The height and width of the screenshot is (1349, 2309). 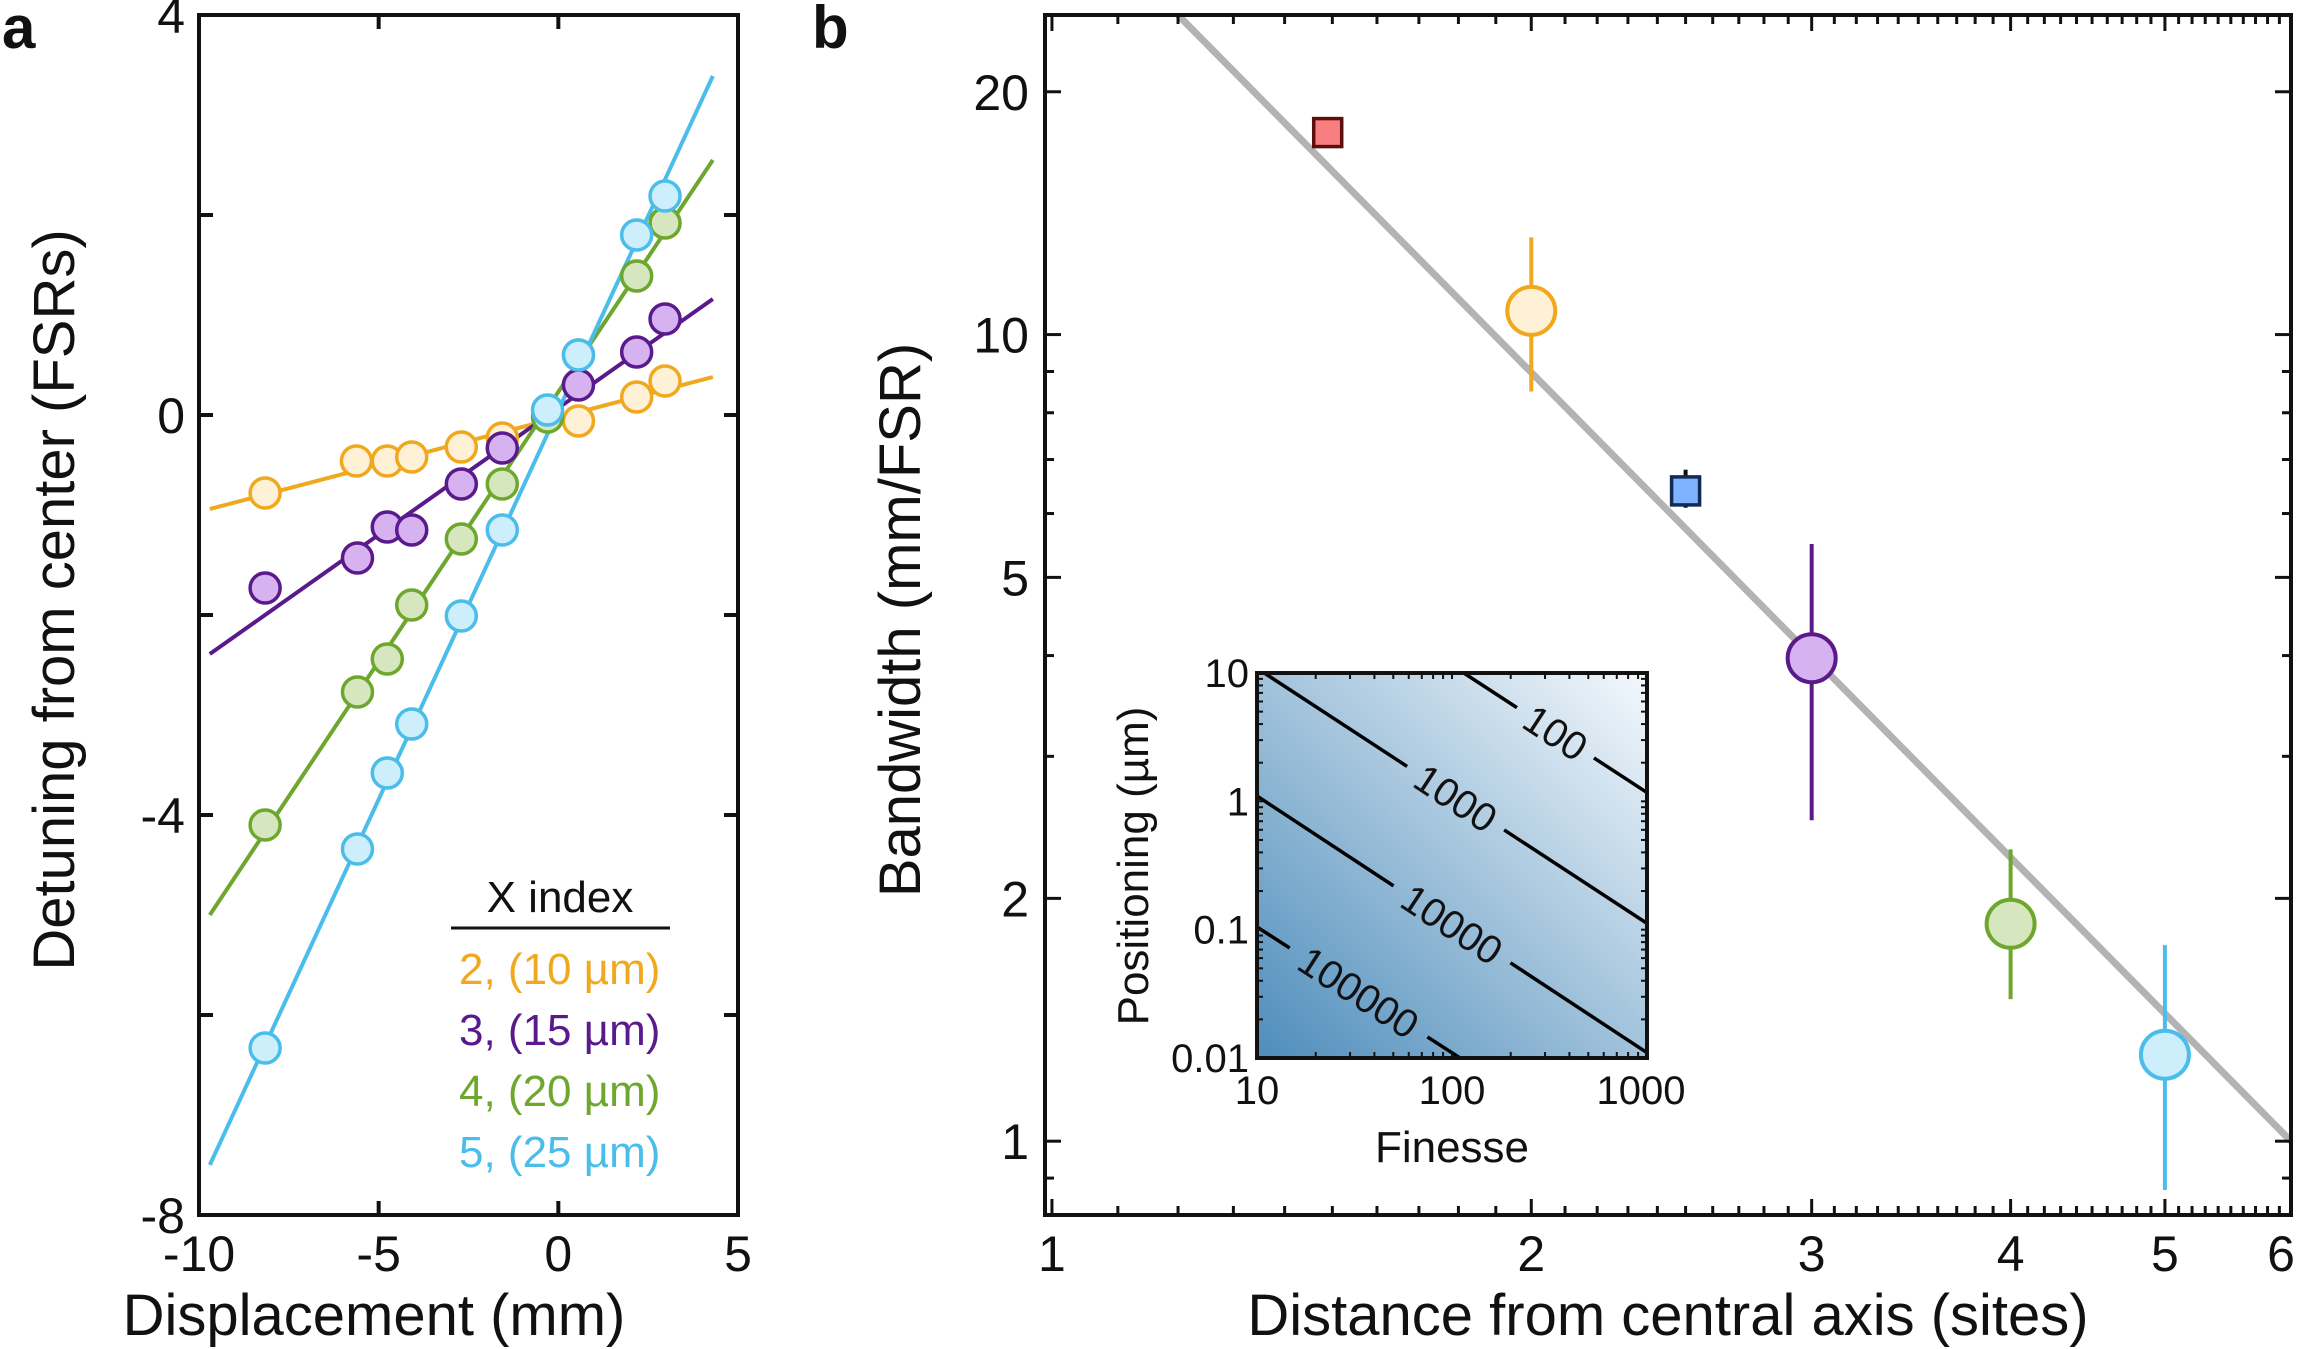 What do you see at coordinates (559, 969) in the screenshot?
I see `legend-entry: 2, (10 µm)` at bounding box center [559, 969].